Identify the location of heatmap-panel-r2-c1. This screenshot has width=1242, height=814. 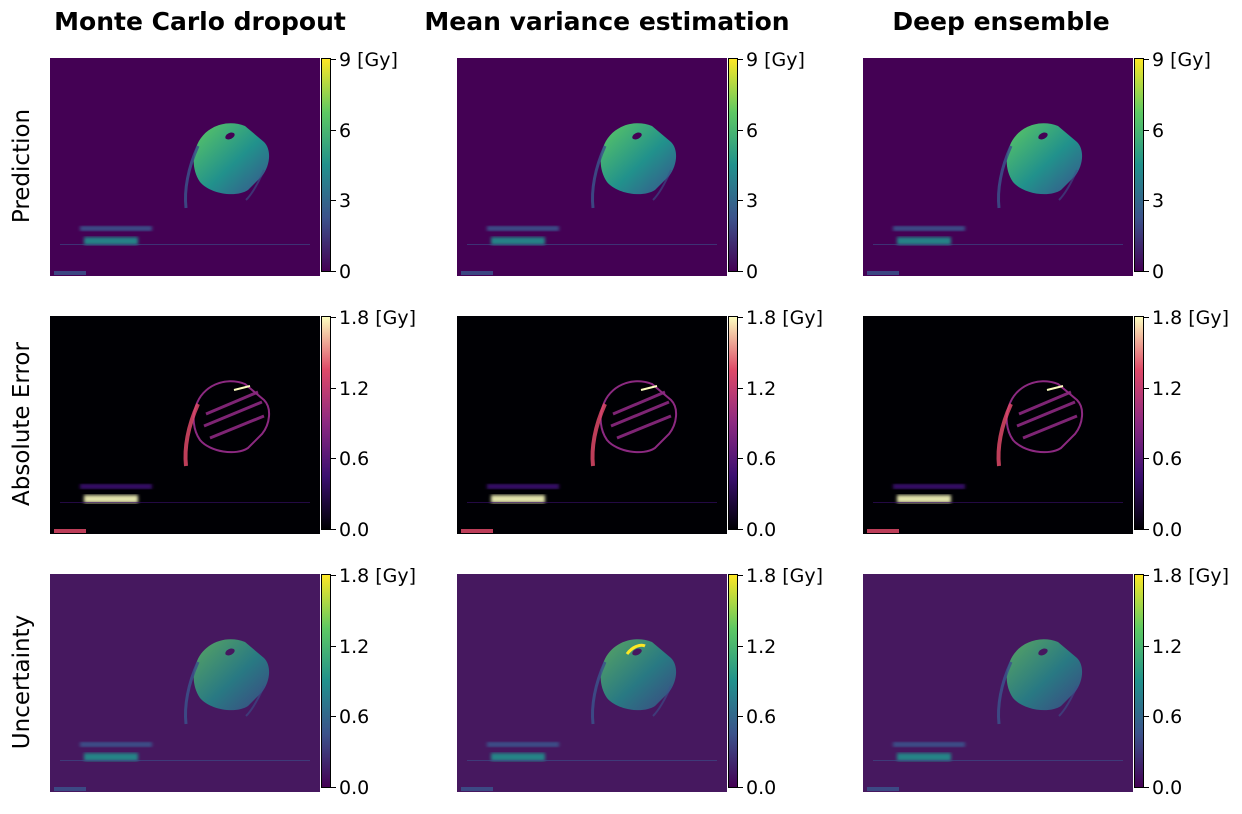
(592, 683).